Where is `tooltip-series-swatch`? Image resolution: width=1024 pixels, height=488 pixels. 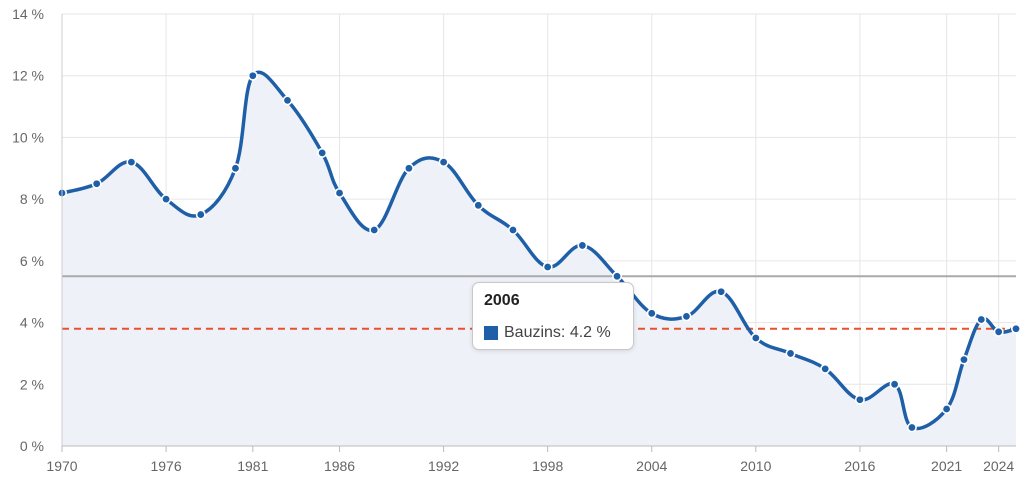 tooltip-series-swatch is located at coordinates (491, 333).